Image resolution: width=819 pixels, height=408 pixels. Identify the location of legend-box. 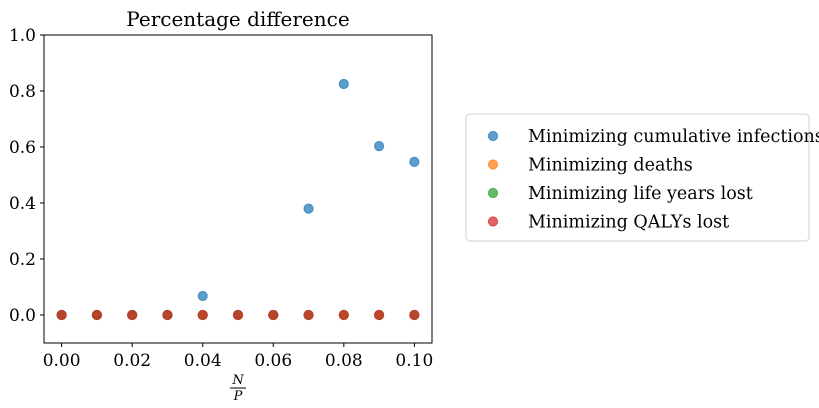
(637, 177).